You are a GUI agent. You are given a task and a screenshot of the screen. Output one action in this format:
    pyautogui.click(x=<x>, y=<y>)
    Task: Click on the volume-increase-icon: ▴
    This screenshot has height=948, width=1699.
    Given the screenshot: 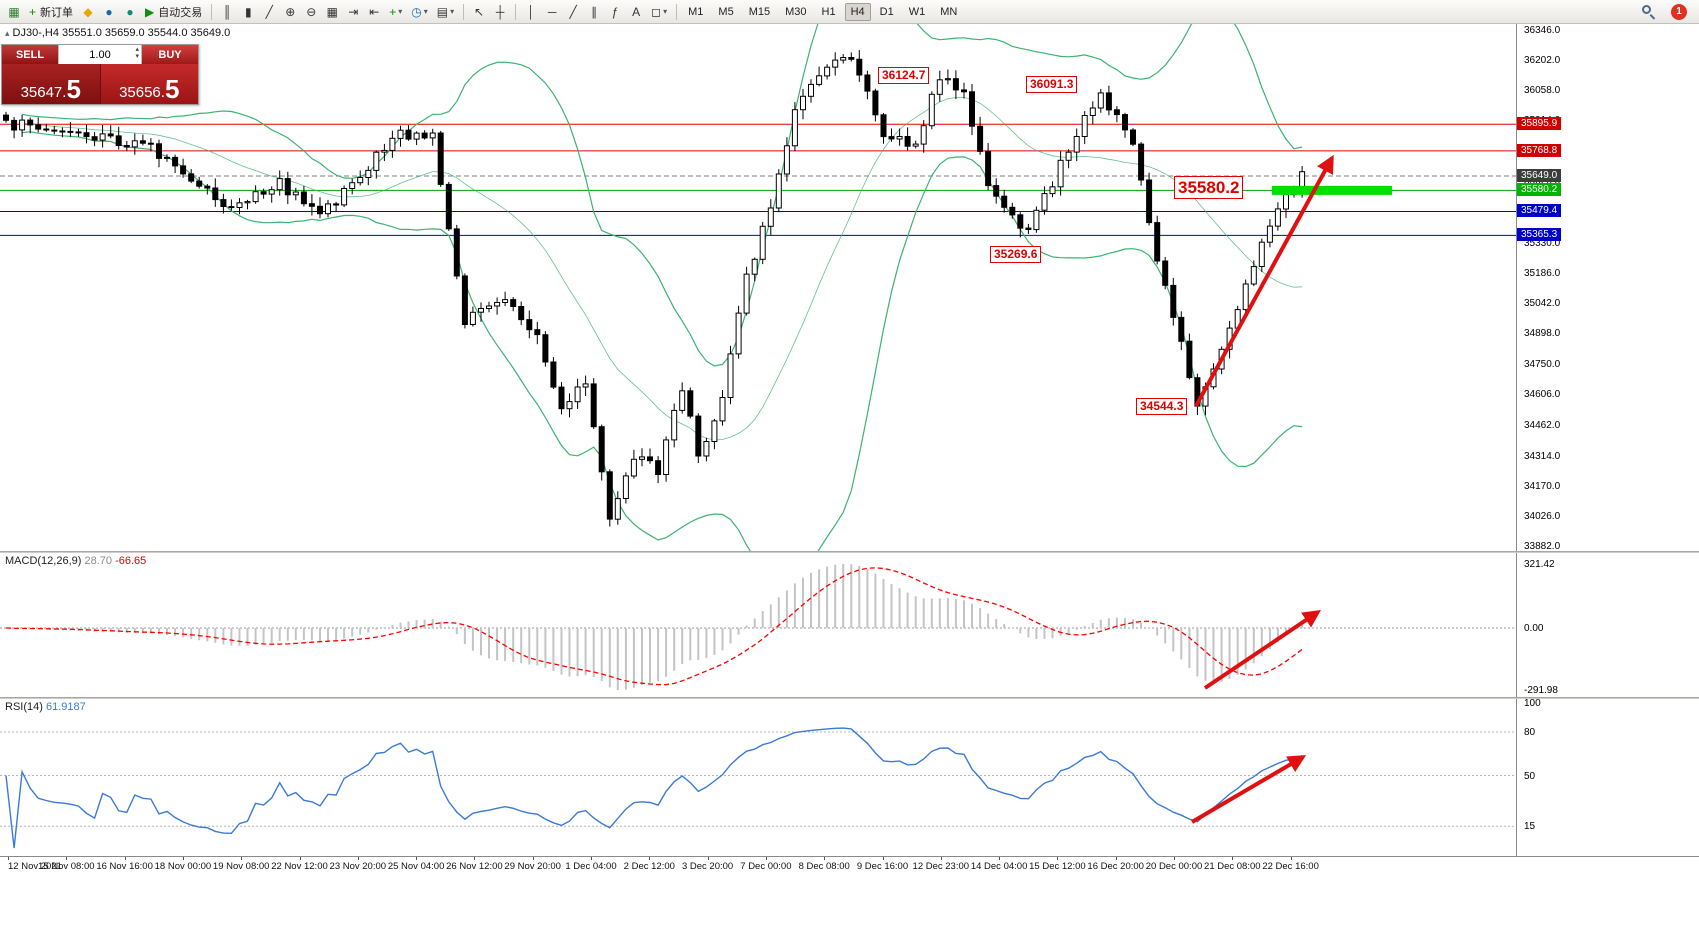 What is the action you would take?
    pyautogui.click(x=137, y=49)
    